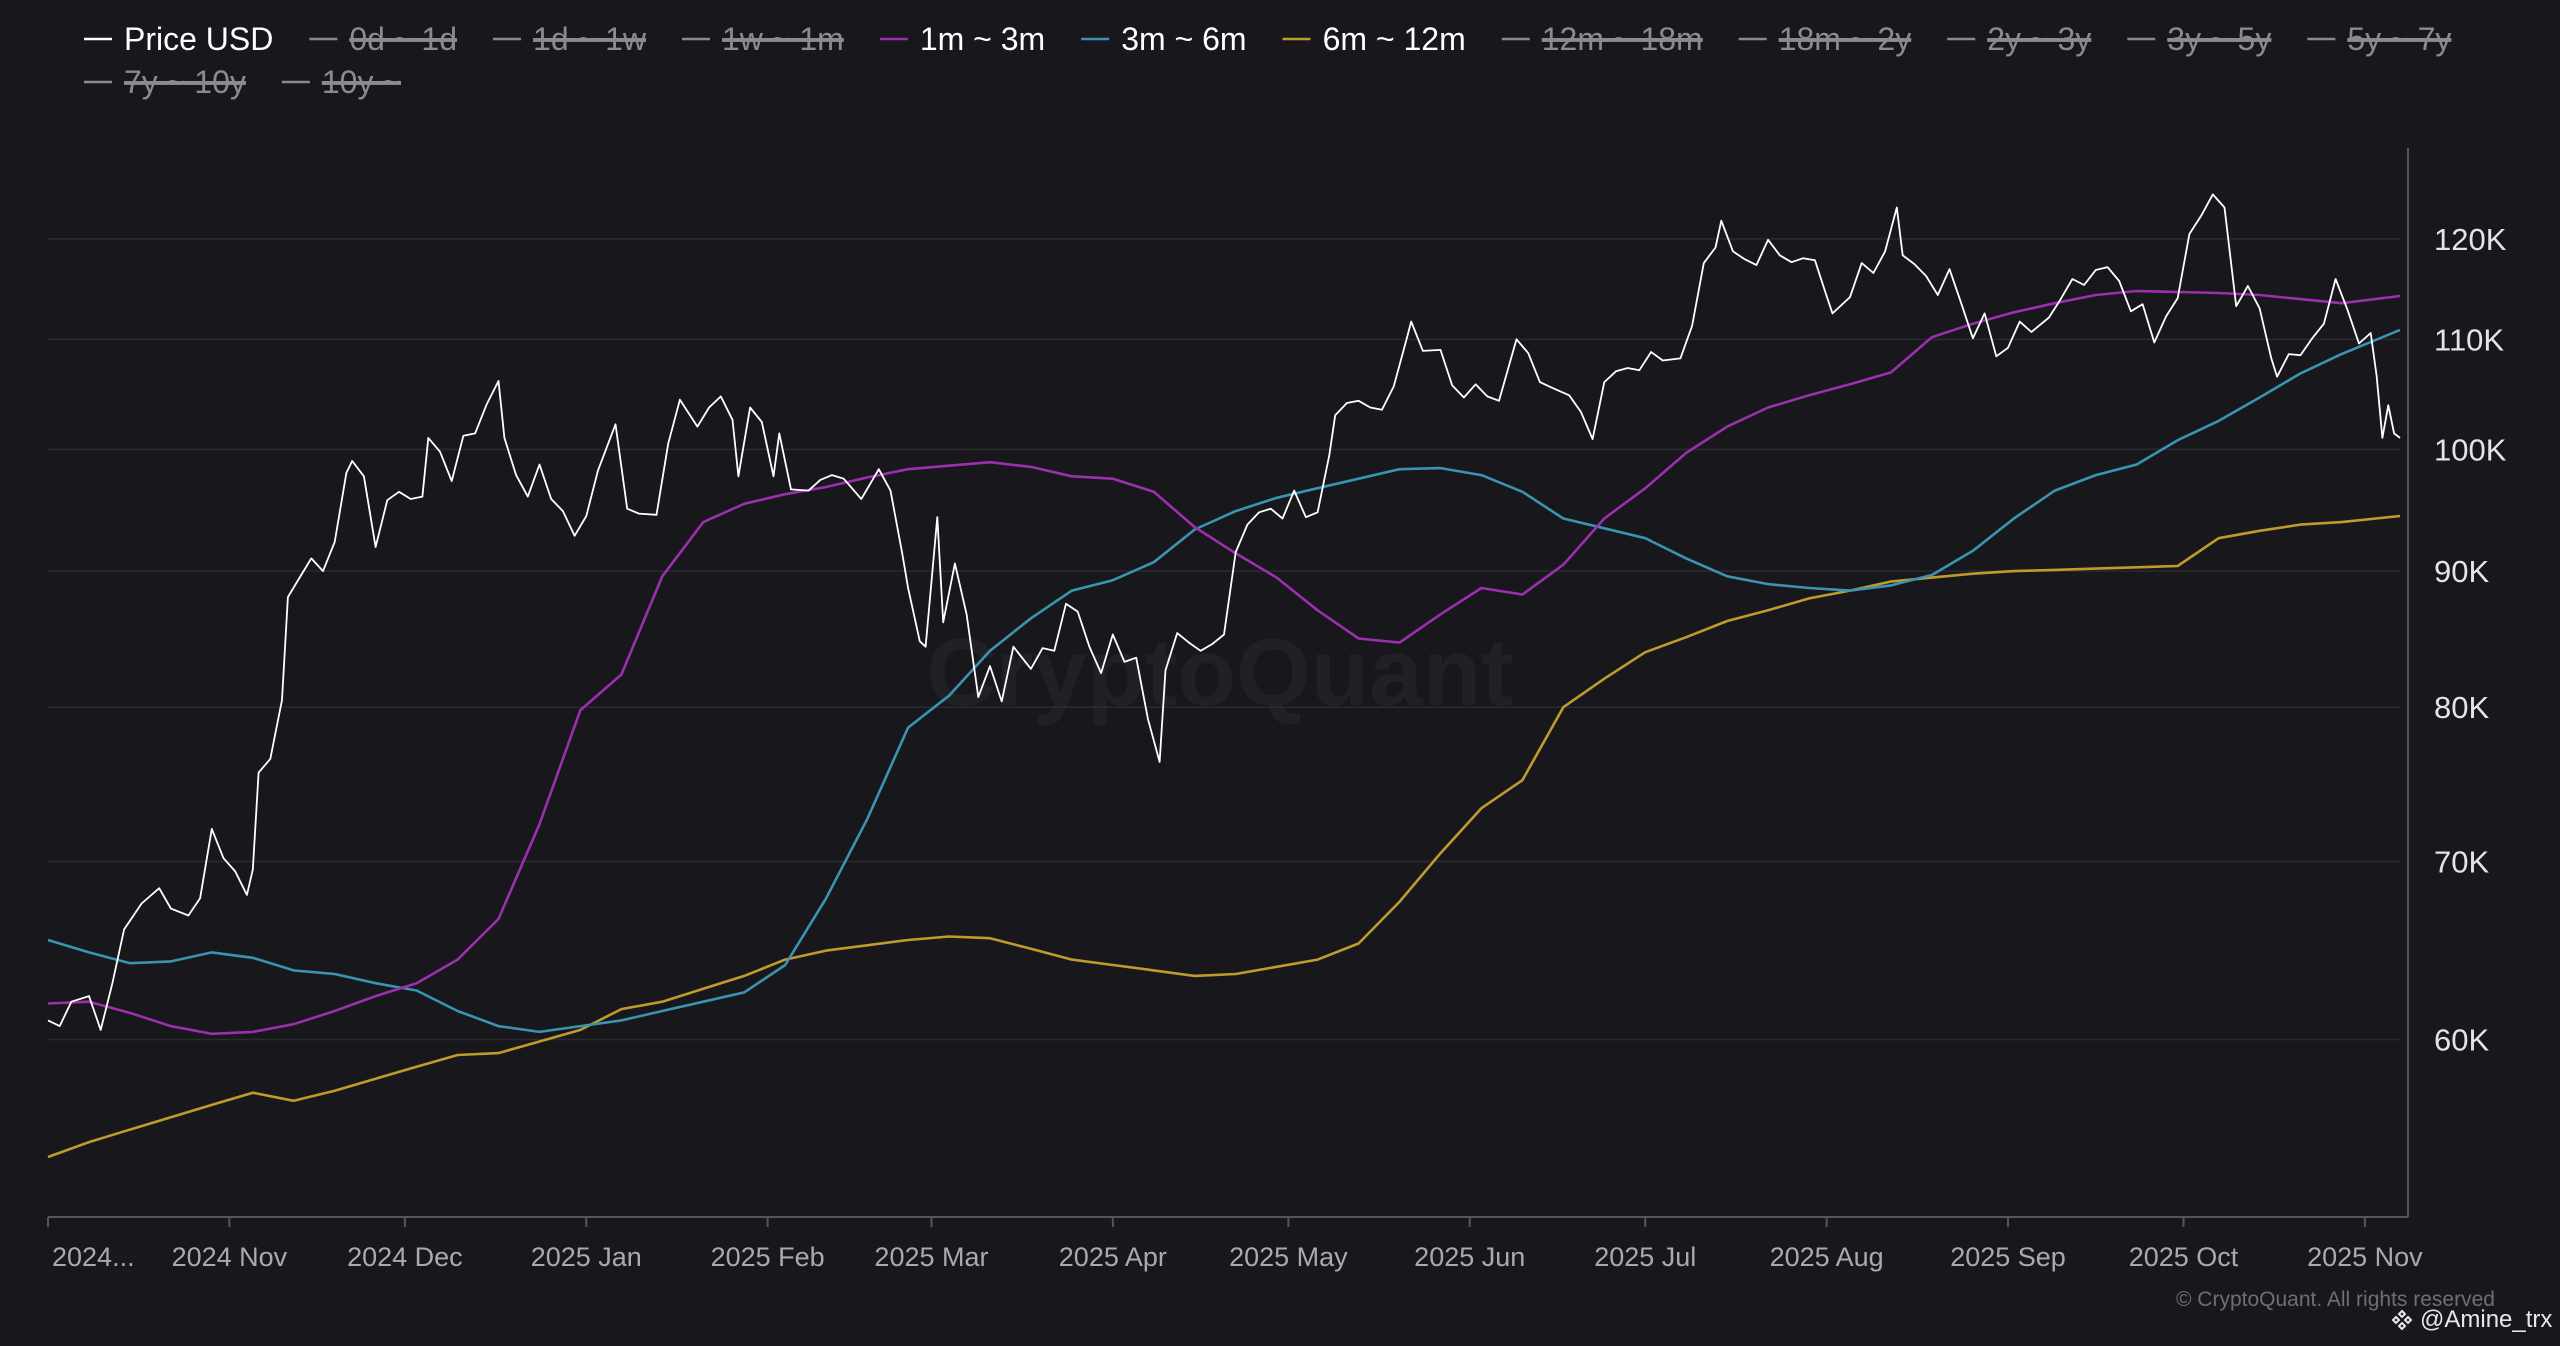 This screenshot has height=1346, width=2560. Describe the element at coordinates (2461, 1040) in the screenshot. I see `y-tick-label: 60K` at that location.